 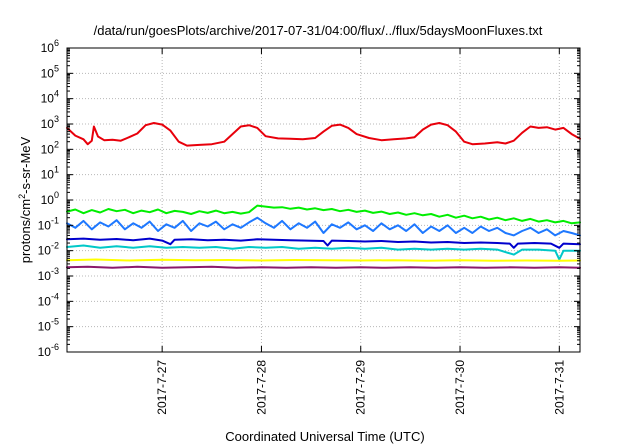 I want to click on y-axis-label-unit: -s-sr-MeV, so click(x=25, y=164).